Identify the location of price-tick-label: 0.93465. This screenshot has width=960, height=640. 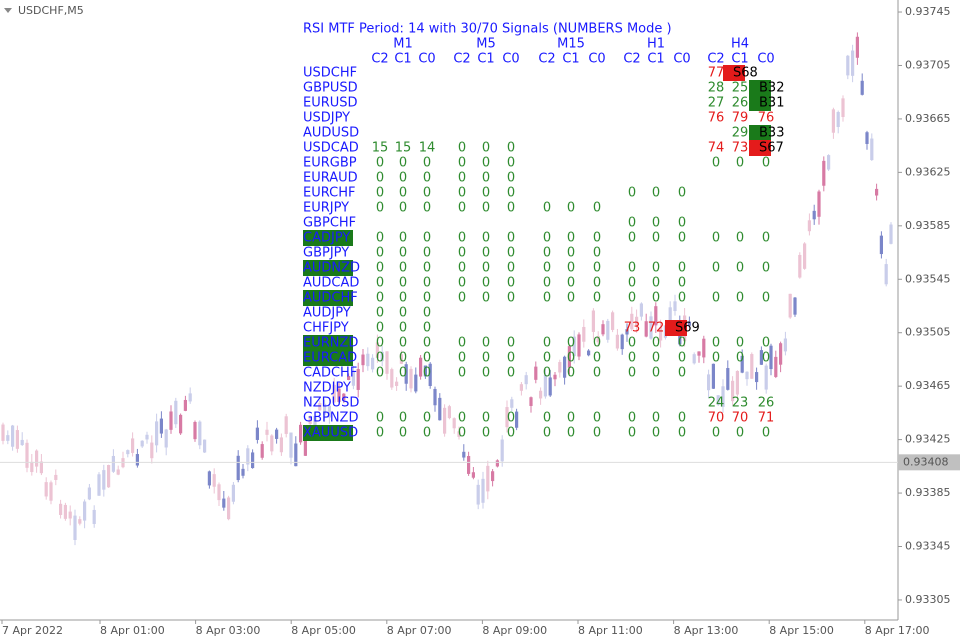
(928, 385).